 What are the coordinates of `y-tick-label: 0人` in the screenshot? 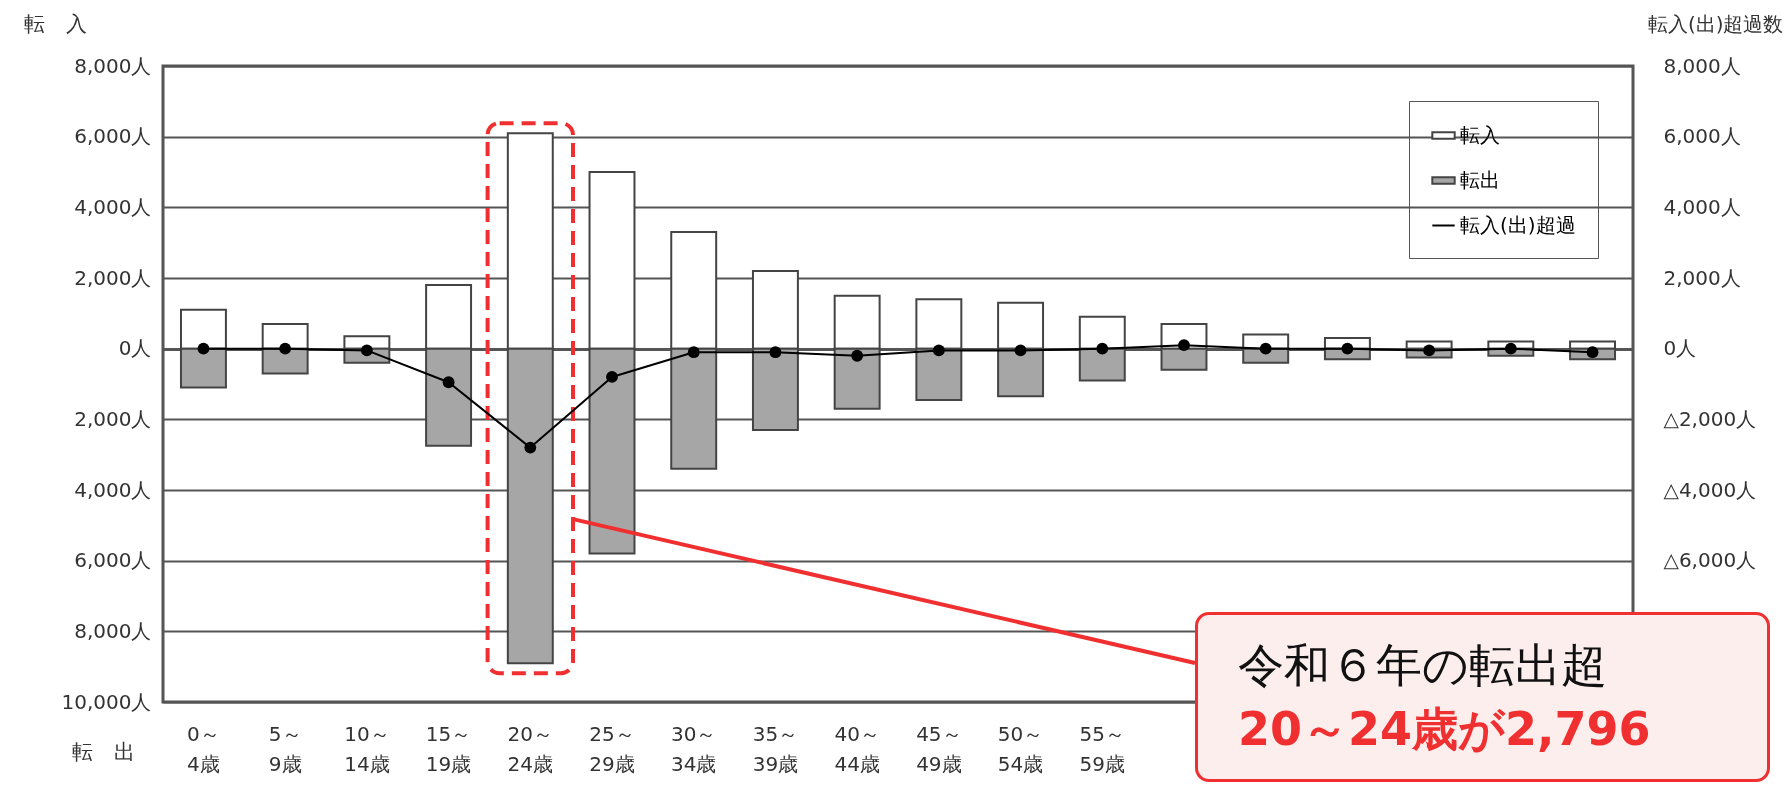 It's located at (135, 348).